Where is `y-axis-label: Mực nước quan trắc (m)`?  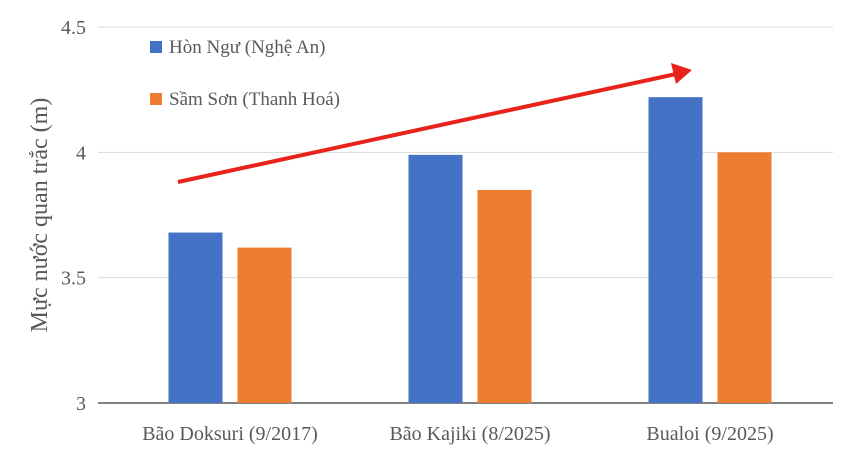
y-axis-label: Mực nước quan trắc (m) is located at coordinates (40, 215).